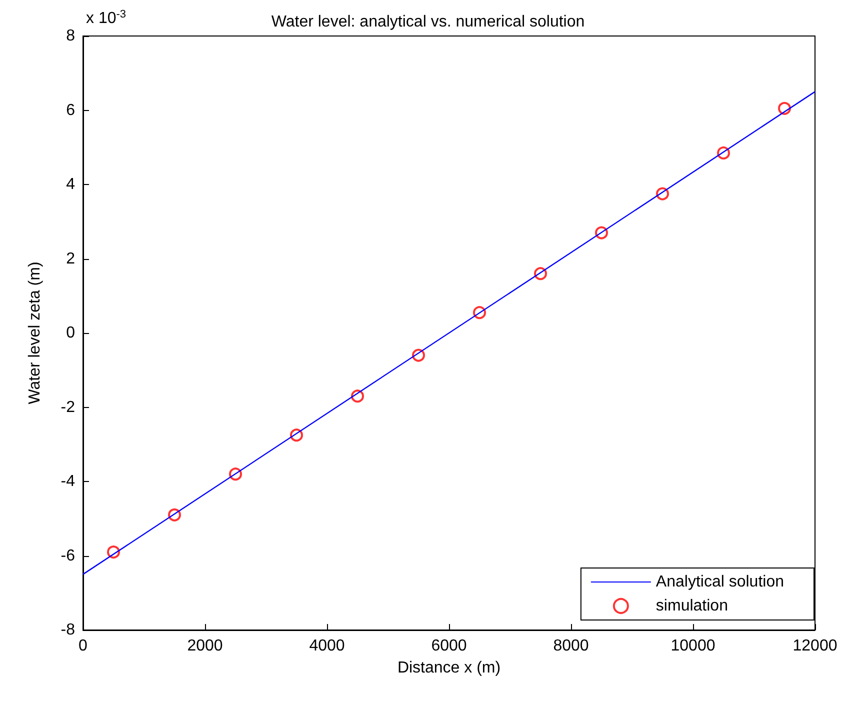 The height and width of the screenshot is (704, 856). Describe the element at coordinates (68, 630) in the screenshot. I see `y-tick-label: -8` at that location.